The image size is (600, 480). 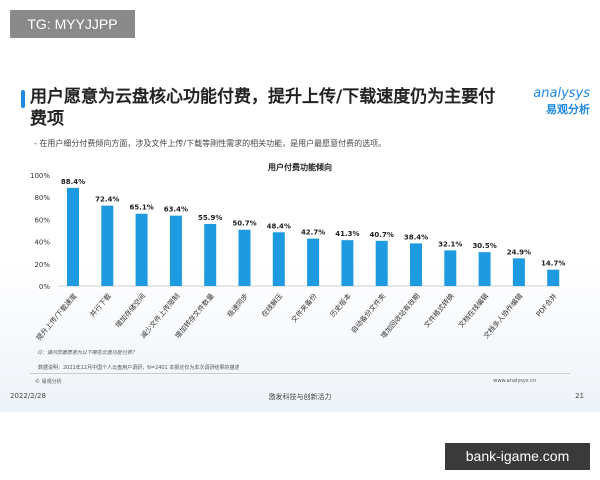 What do you see at coordinates (87, 353) in the screenshot?
I see `survey-question: Q：请问您最愿意为以下哪些云盘功能付费？` at bounding box center [87, 353].